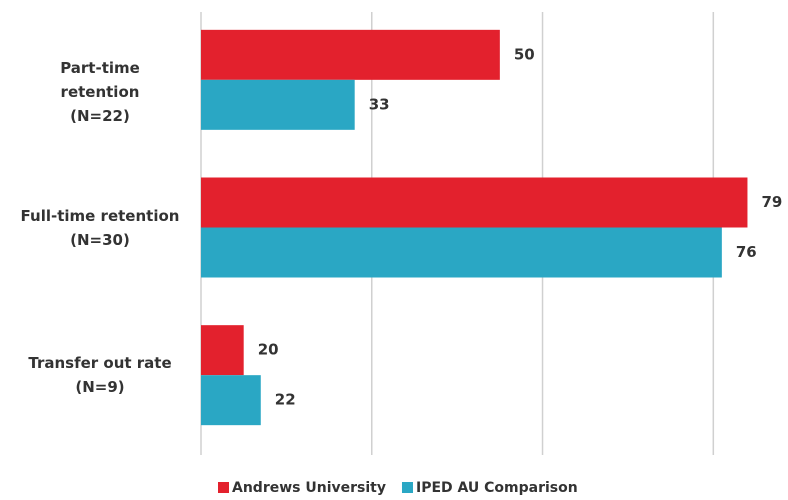 Image resolution: width=788 pixels, height=500 pixels. Describe the element at coordinates (285, 400) in the screenshot. I see `value-label: 22` at that location.